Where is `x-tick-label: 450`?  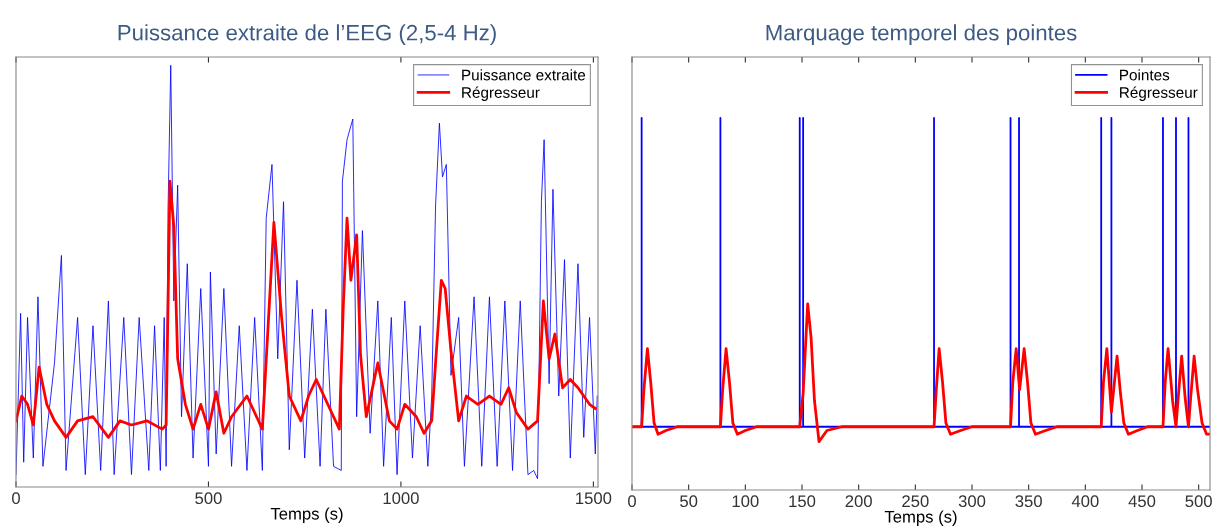
x-tick-label: 450 is located at coordinates (1142, 501).